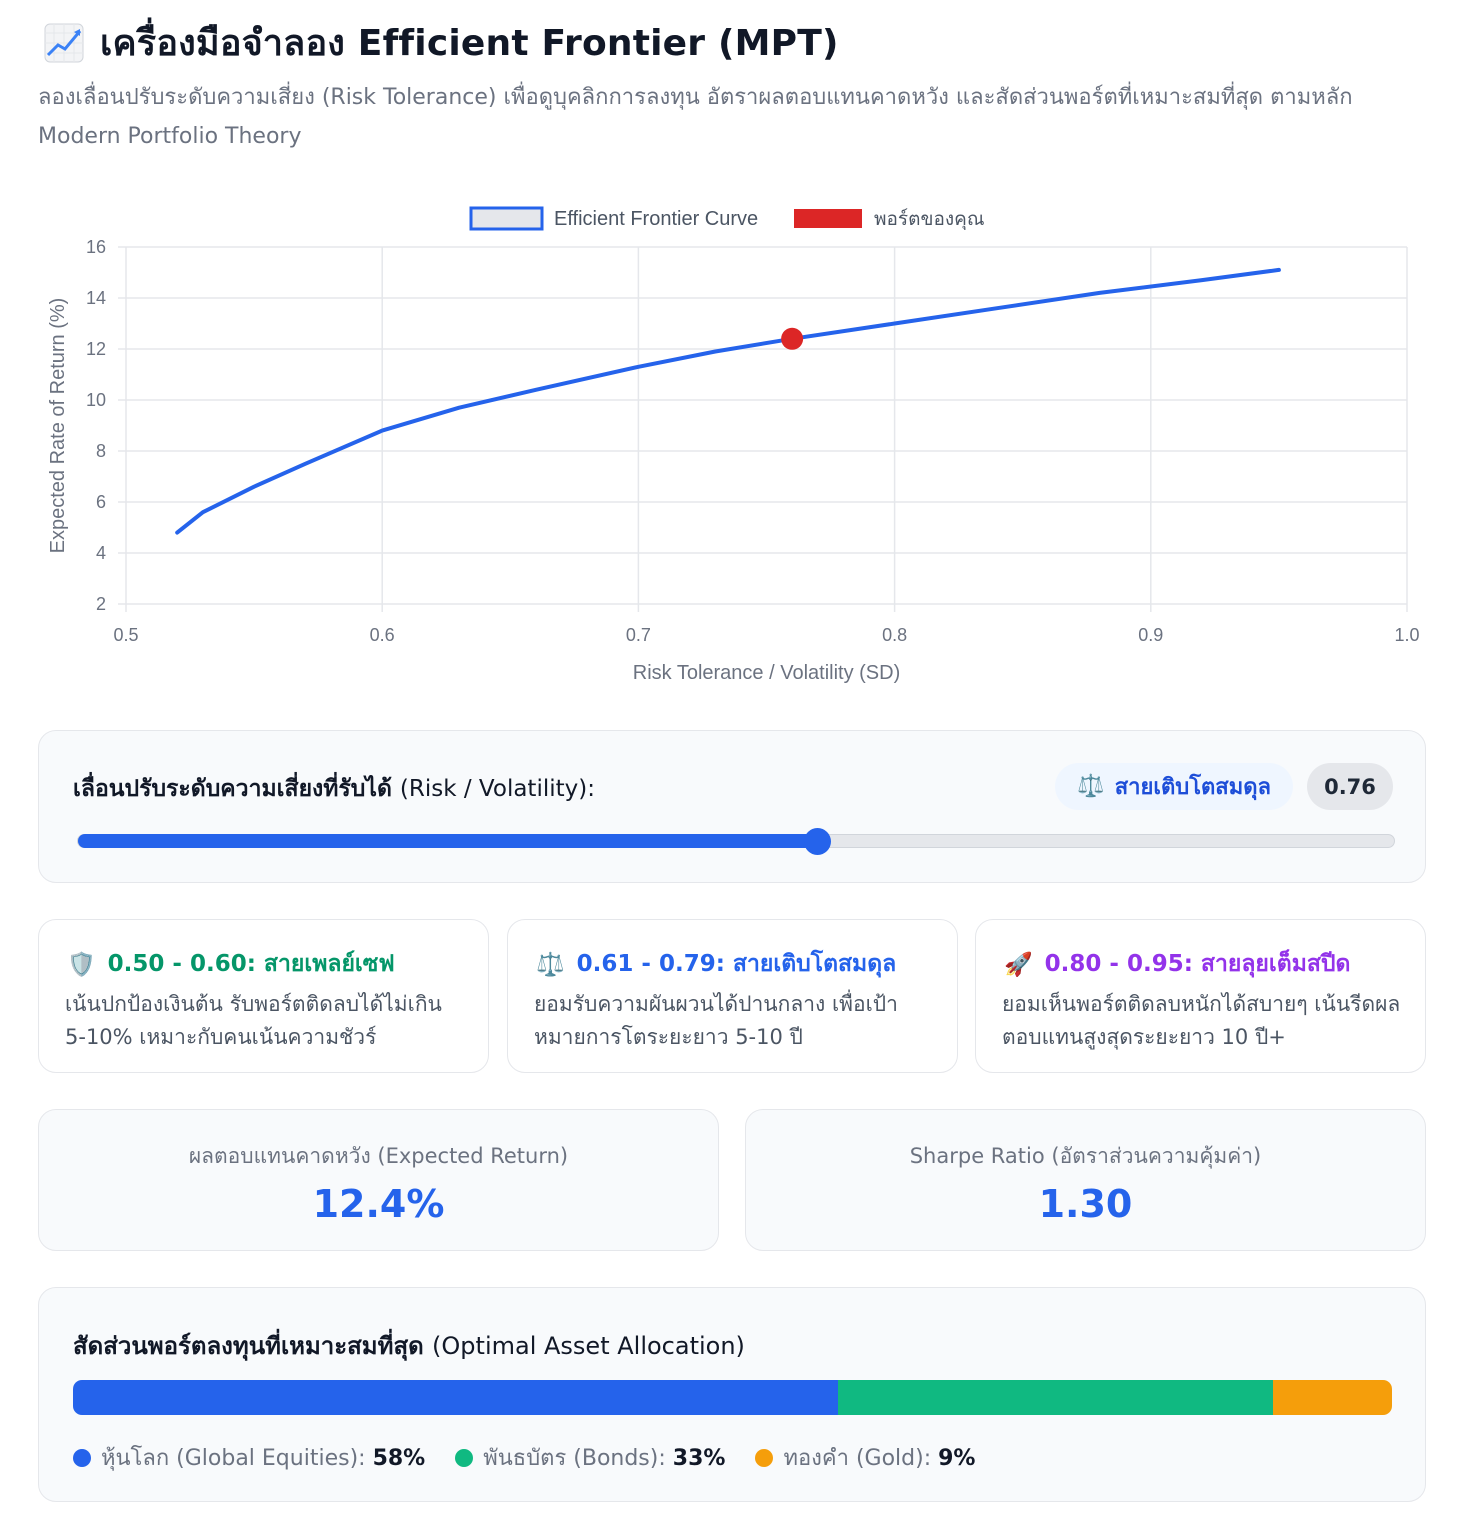 The width and height of the screenshot is (1460, 1516). I want to click on page-header: เครื่องมือจำลอง Efficient Frontier (MPT), so click(441, 42).